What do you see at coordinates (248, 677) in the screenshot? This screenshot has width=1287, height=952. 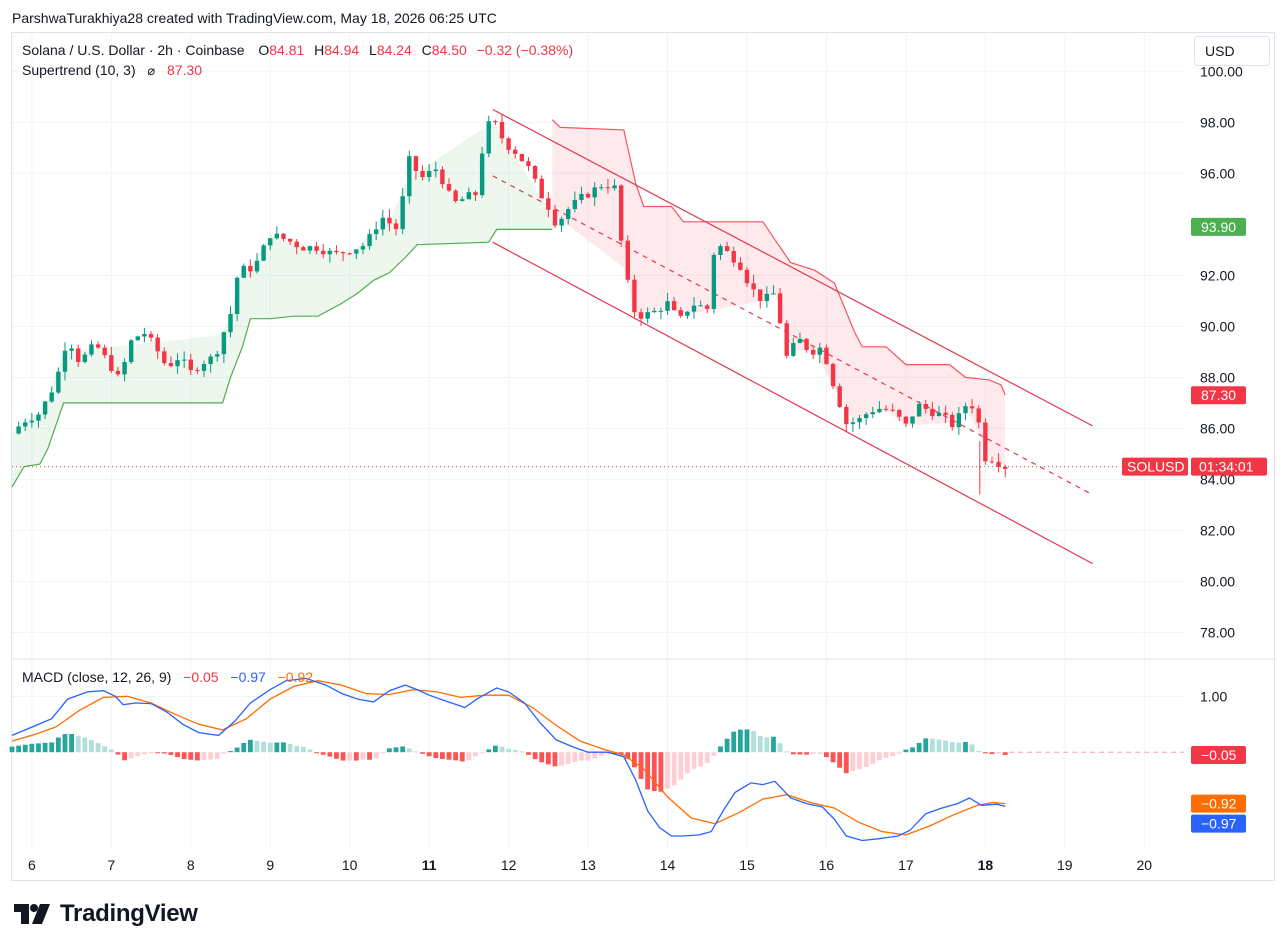 I see `macd-line-value: −0.97` at bounding box center [248, 677].